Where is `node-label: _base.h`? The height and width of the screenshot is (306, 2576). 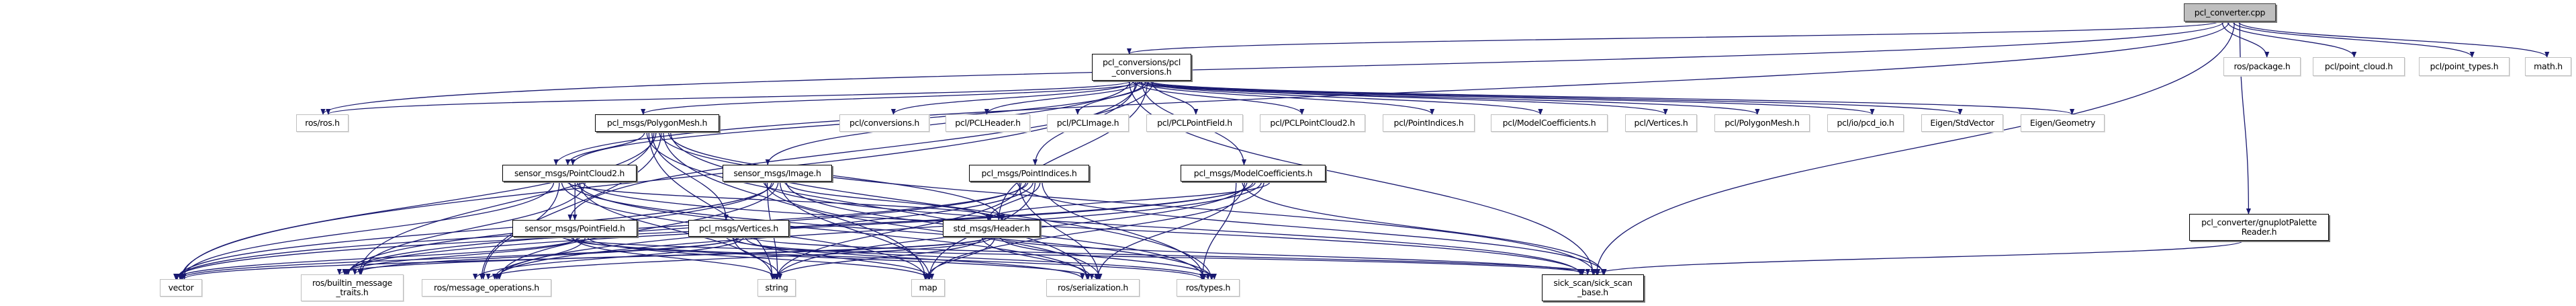 node-label: _base.h is located at coordinates (1592, 292).